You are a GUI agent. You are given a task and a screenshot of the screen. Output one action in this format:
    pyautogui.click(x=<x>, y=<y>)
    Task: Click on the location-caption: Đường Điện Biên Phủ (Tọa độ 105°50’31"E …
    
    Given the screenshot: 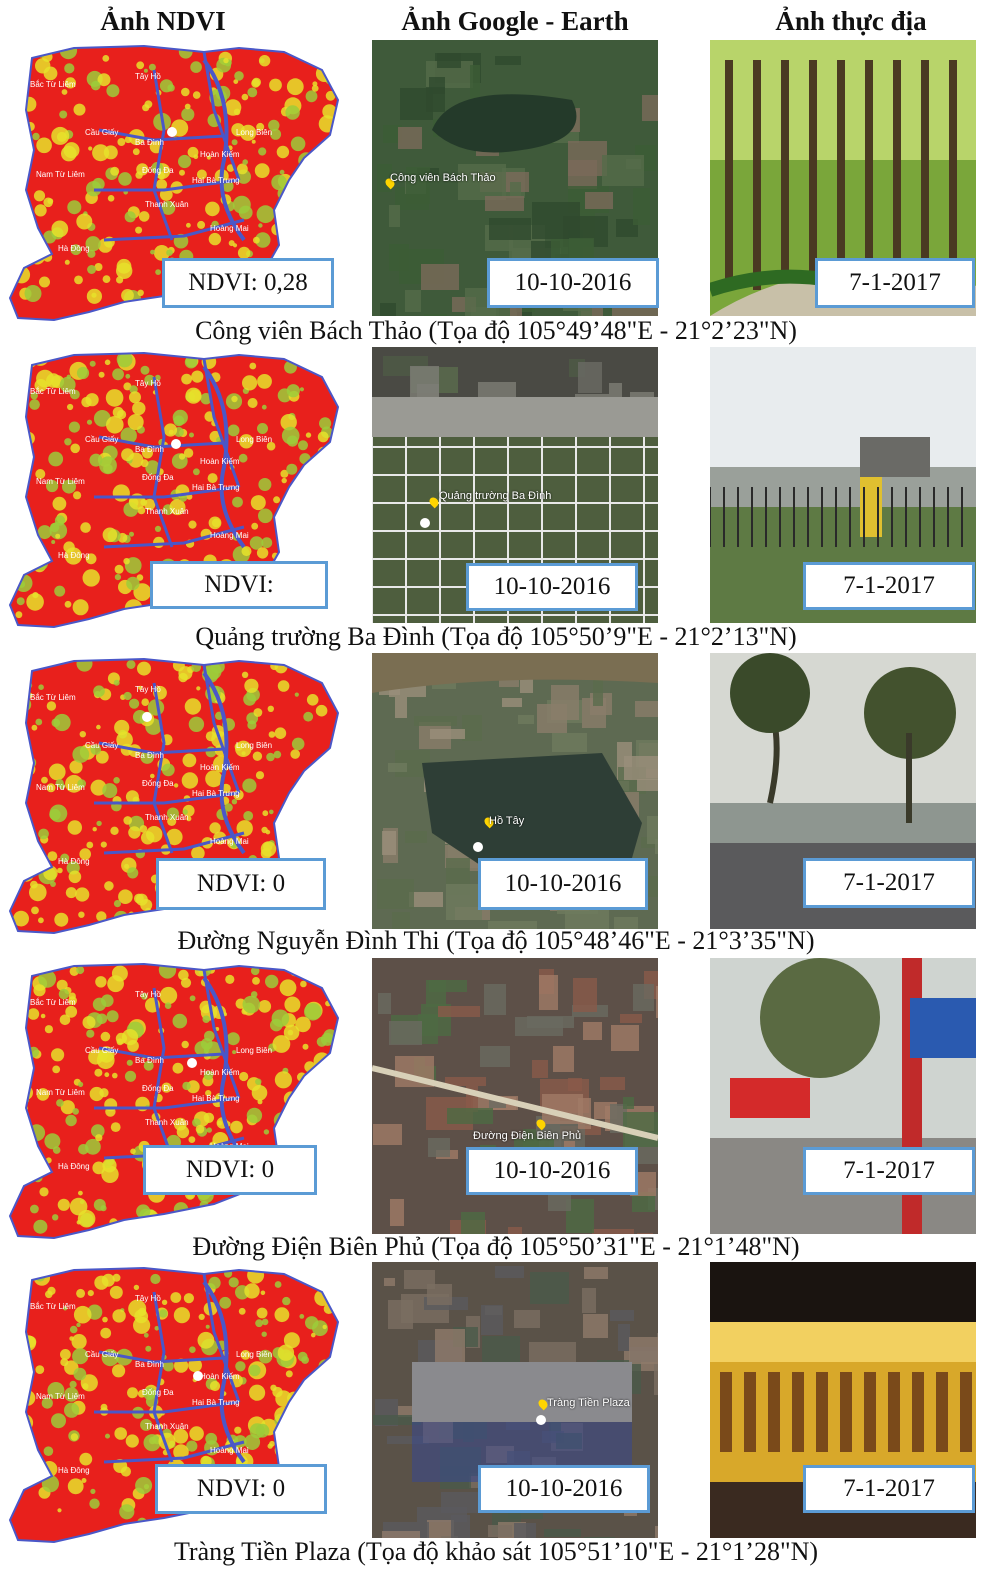 What is the action you would take?
    pyautogui.click(x=496, y=1246)
    